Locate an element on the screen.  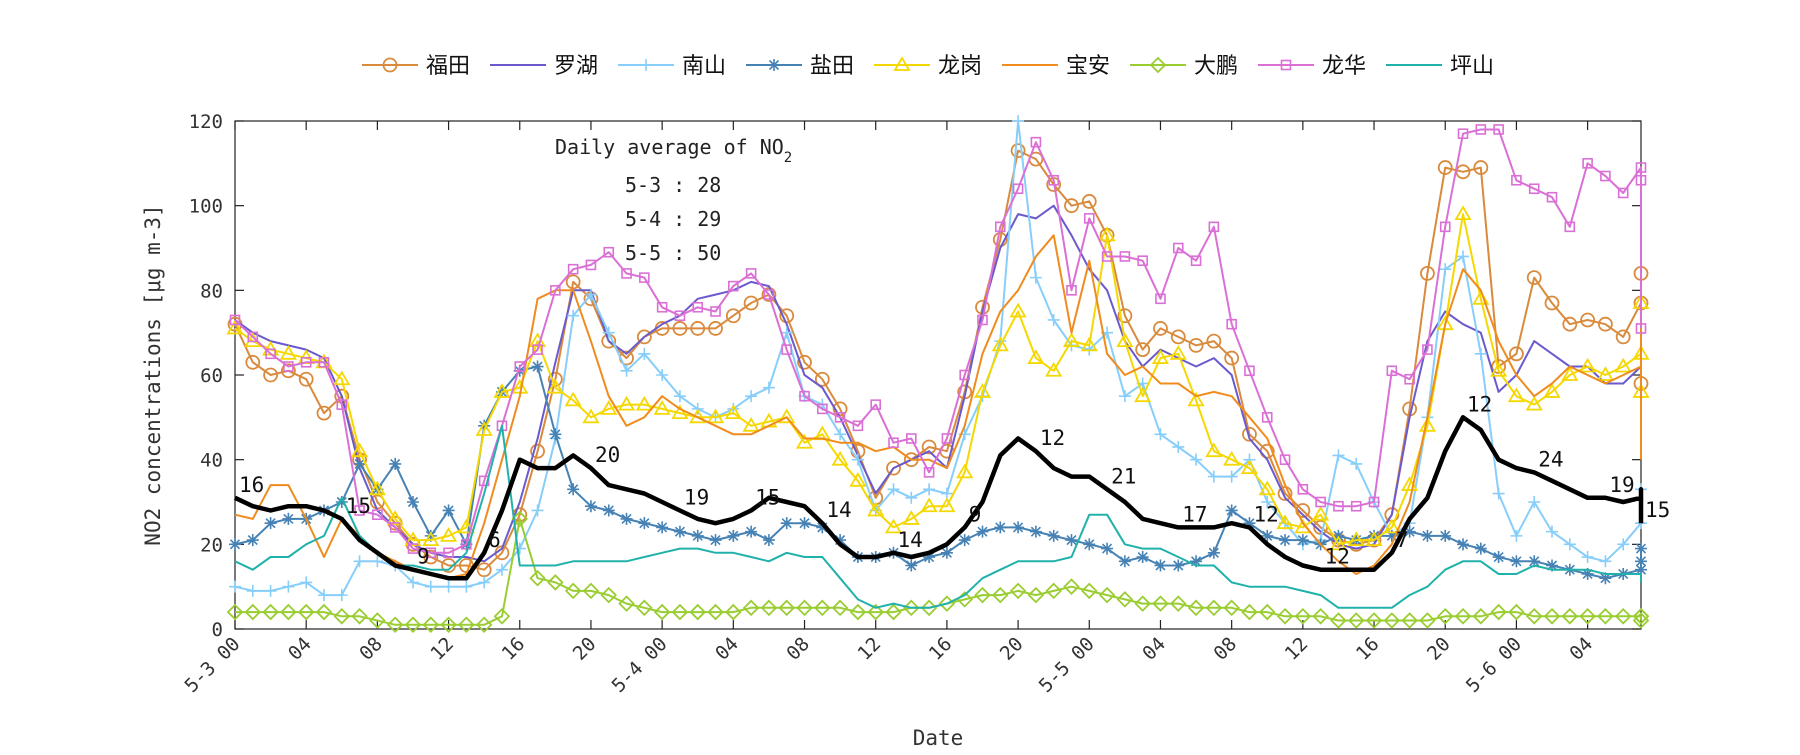
average-data-label: 17 is located at coordinates (1194, 514).